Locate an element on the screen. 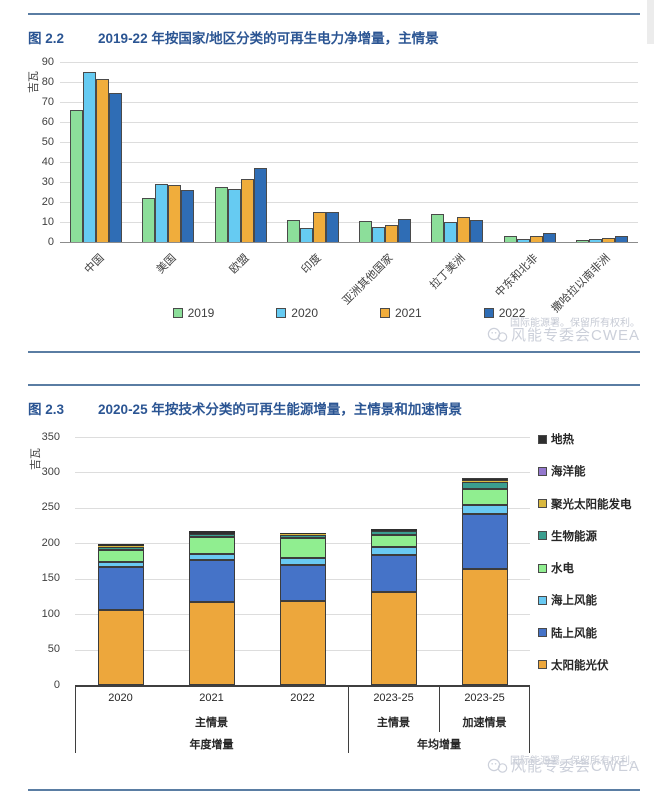 The width and height of the screenshot is (654, 800). figure2-bottom-rule is located at coordinates (334, 790).